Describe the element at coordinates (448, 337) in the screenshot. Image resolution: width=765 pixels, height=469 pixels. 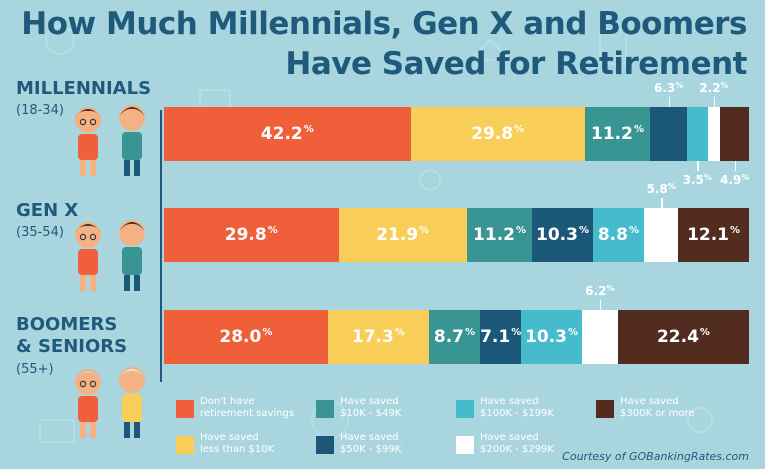
I see `value-number: 8.7` at that location.